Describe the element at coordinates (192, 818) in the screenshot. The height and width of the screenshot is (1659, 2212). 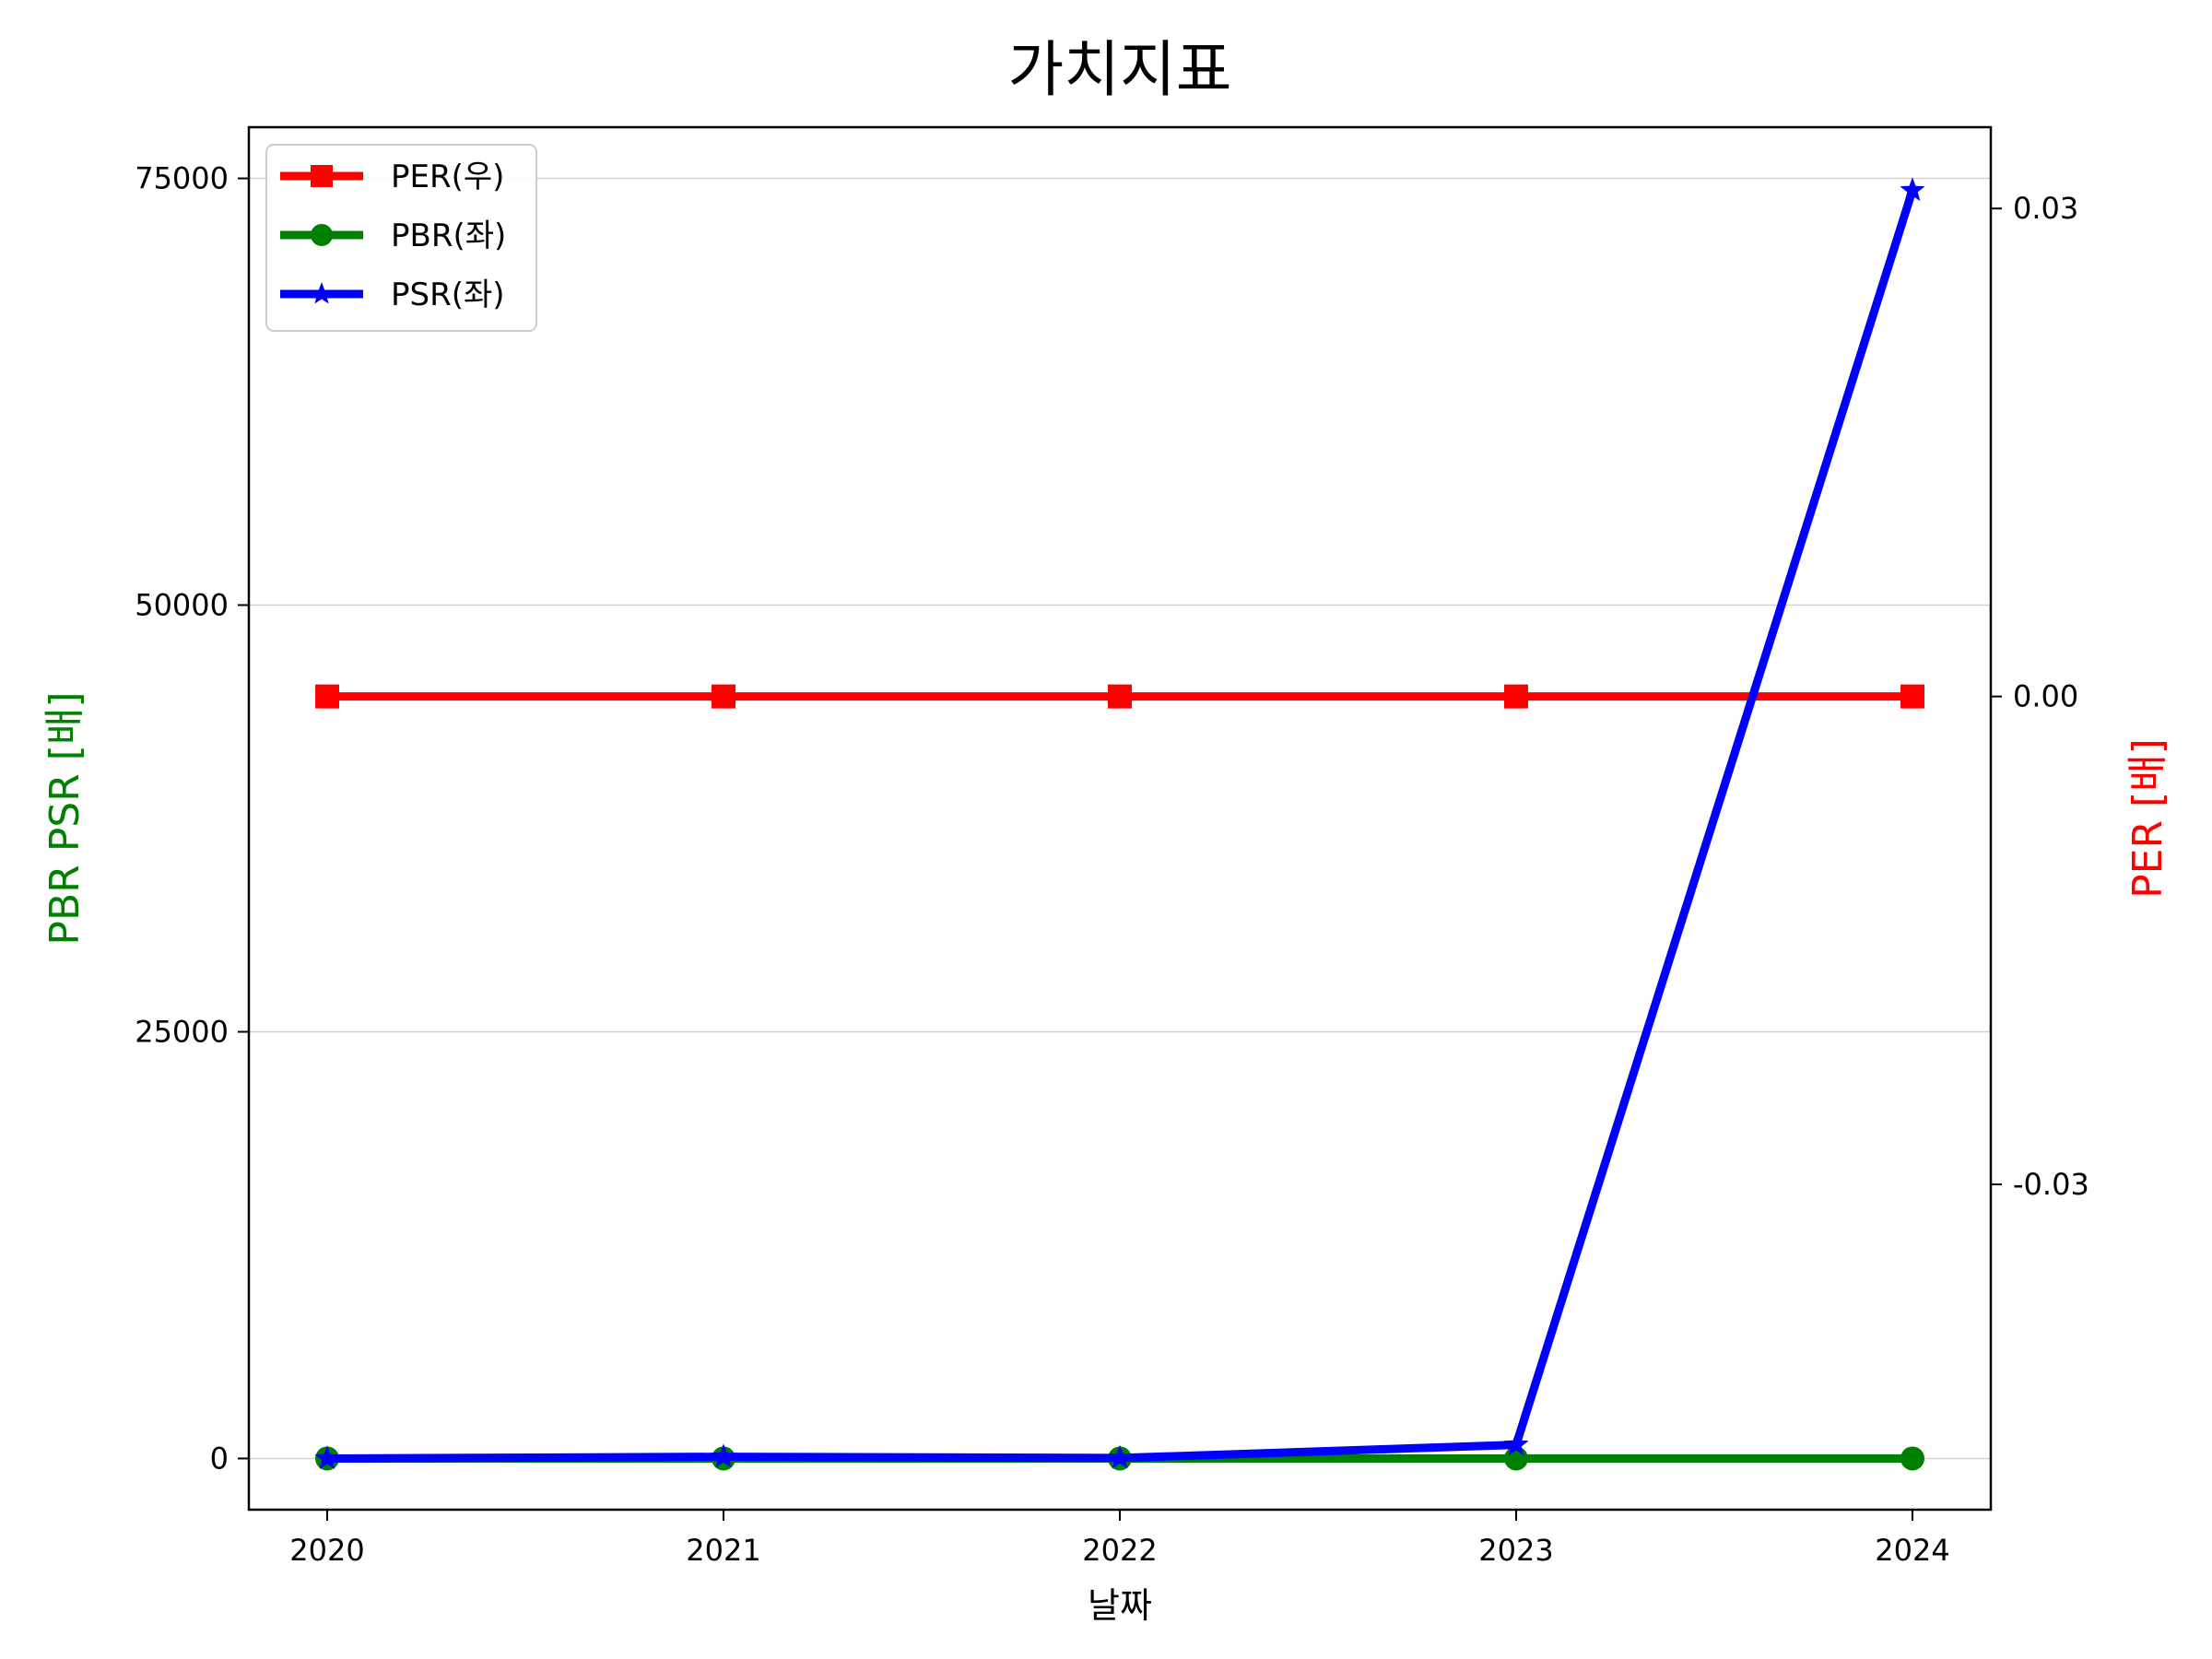
I see `left-y-axis: 0 25000 50000 75000` at that location.